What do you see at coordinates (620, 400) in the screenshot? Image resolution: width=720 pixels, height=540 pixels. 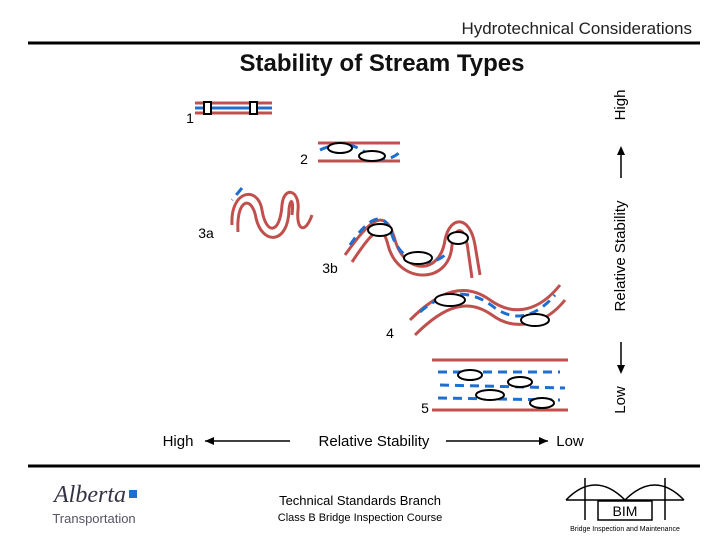 I see `y-axis-low: Low` at bounding box center [620, 400].